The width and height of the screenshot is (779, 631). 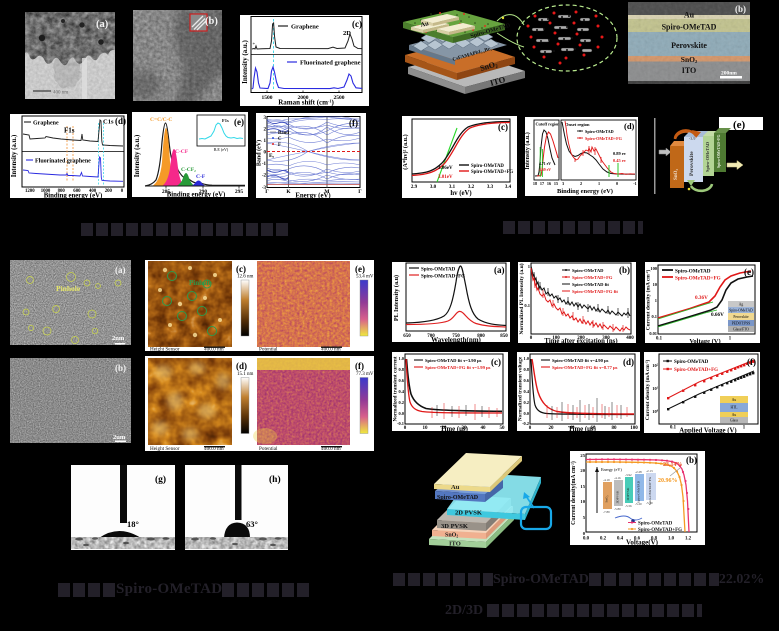 What do you see at coordinates (400, 423) in the screenshot?
I see `svg-text: -0.1` at bounding box center [400, 423].